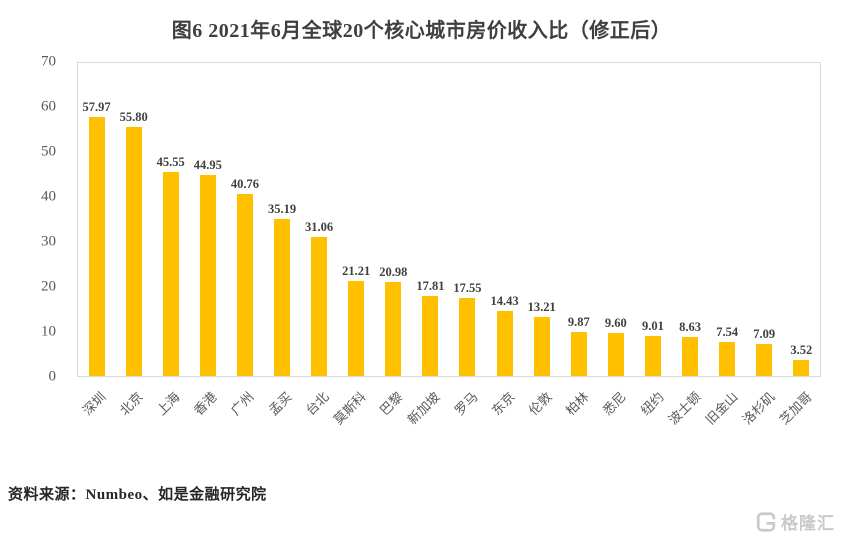  Describe the element at coordinates (52, 376) in the screenshot. I see `y-tick-label: 0` at that location.